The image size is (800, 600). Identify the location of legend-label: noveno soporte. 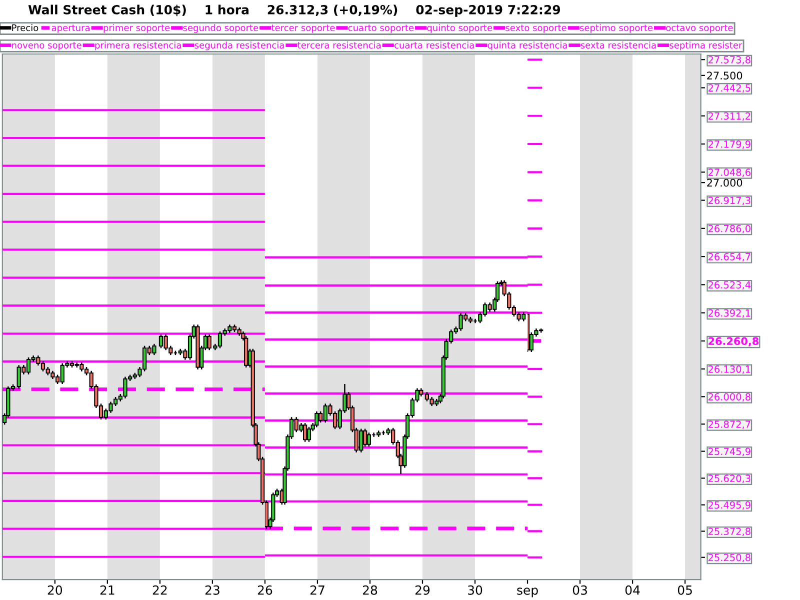
(47, 46).